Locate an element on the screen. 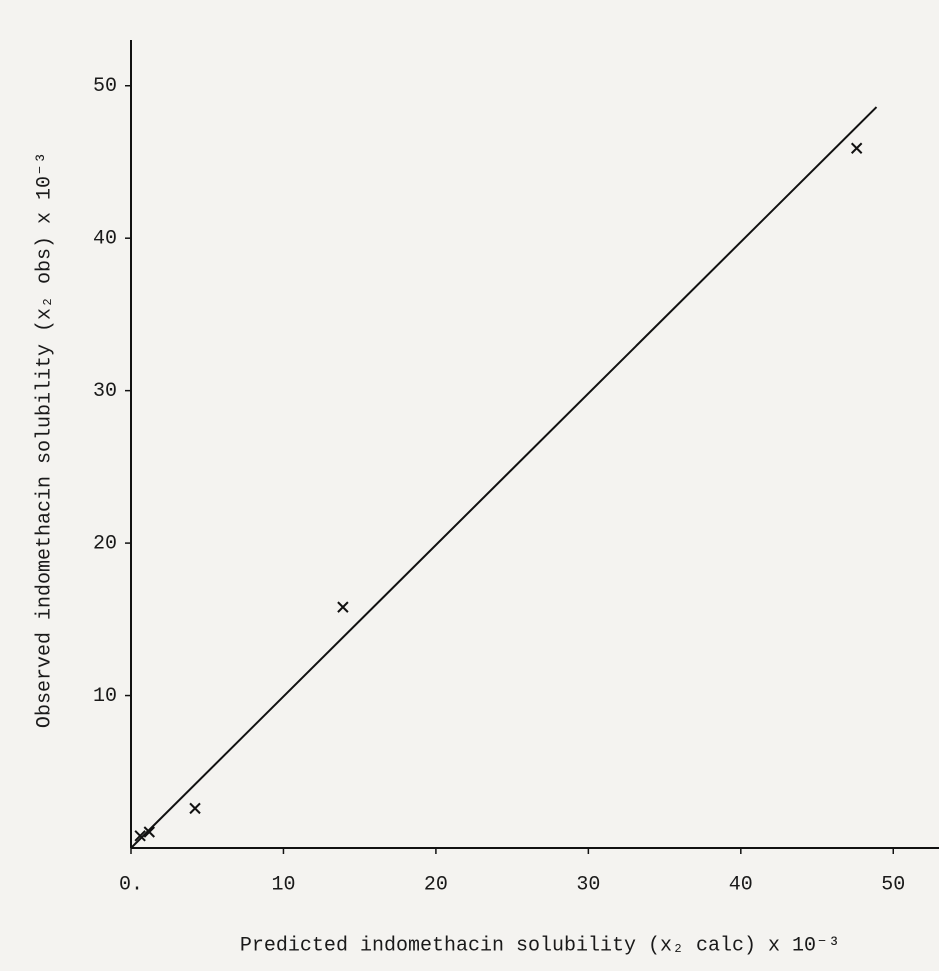 This screenshot has height=971, width=939. y-tick-label: 30 is located at coordinates (105, 391).